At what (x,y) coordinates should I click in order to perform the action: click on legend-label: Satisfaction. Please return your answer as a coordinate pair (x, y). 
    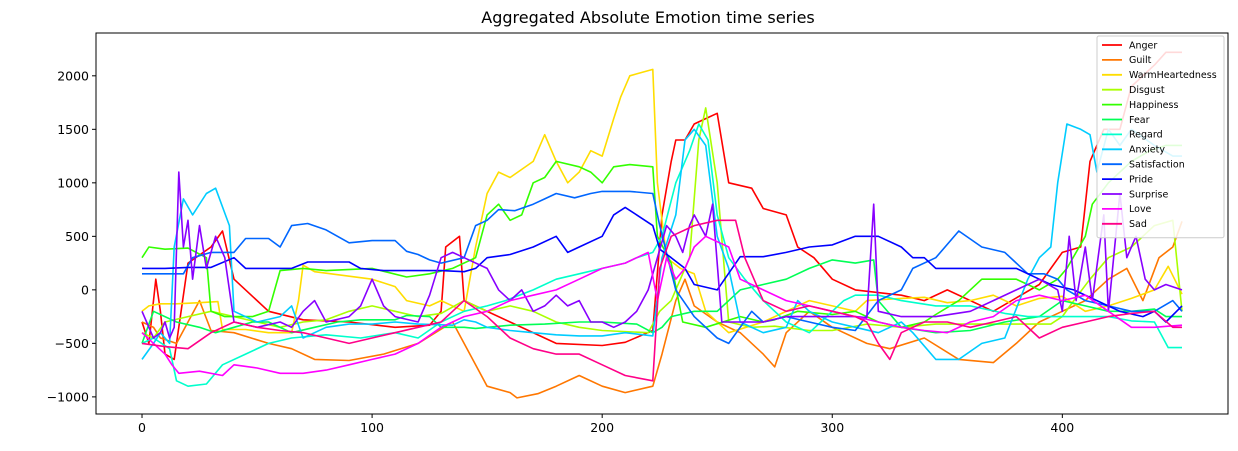
    Looking at the image, I should click on (1157, 165).